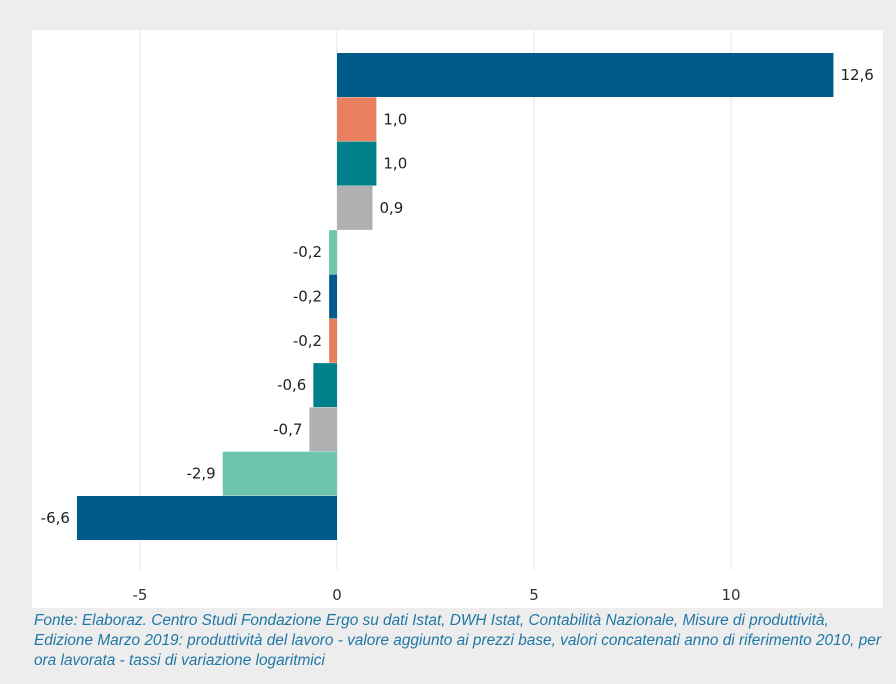  I want to click on bar-value-label: -0,7, so click(287, 429).